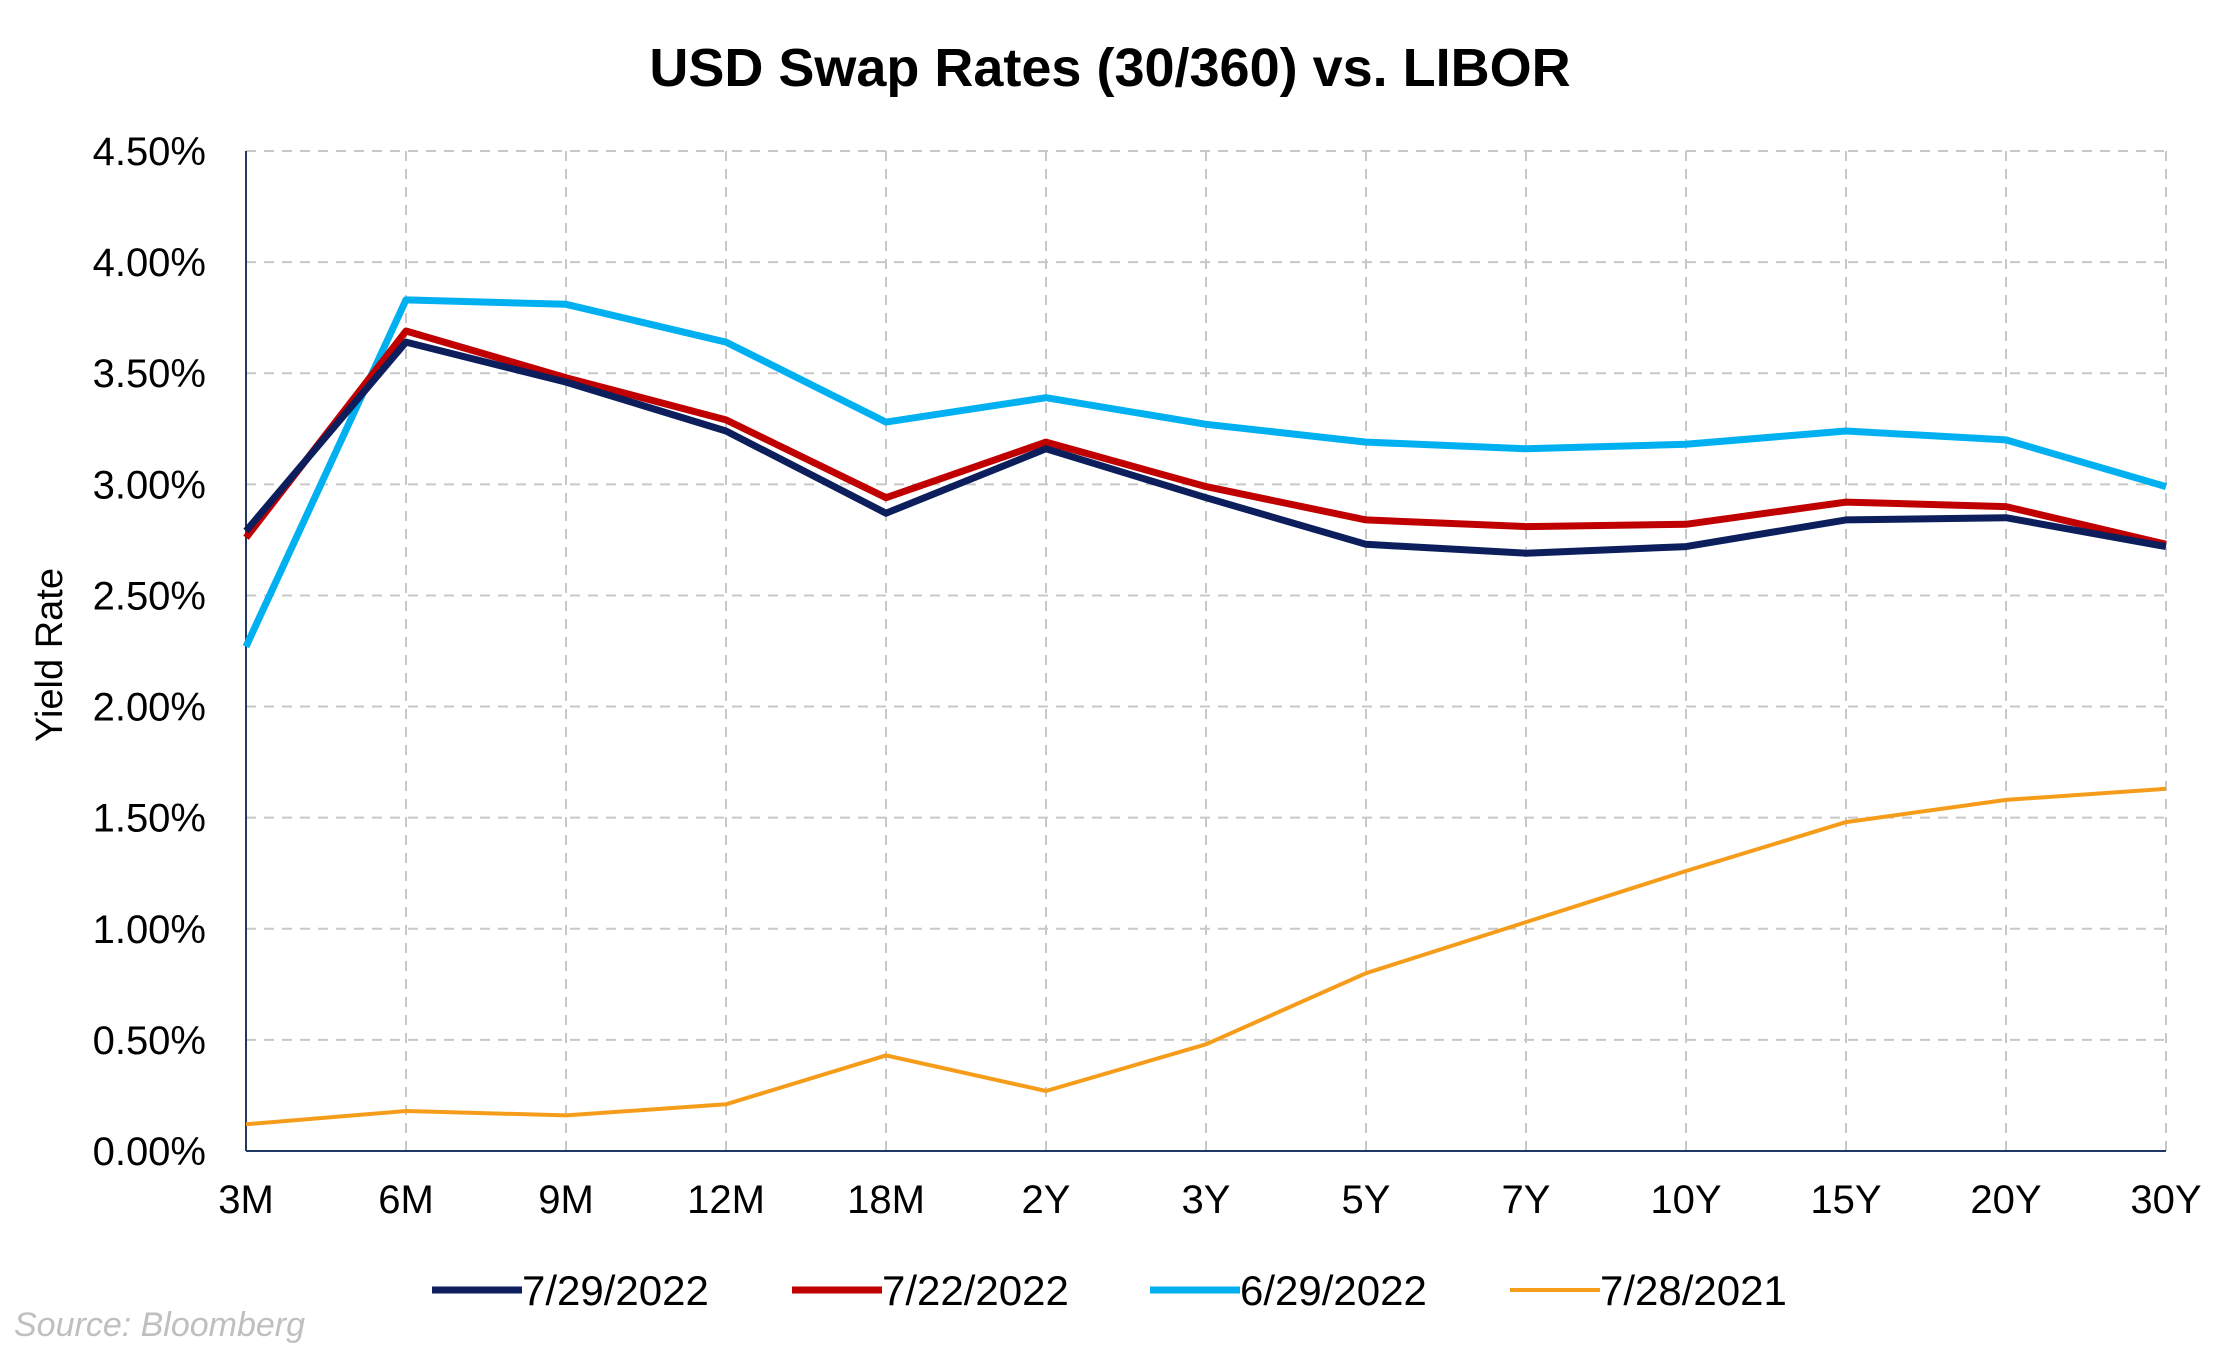 The width and height of the screenshot is (2220, 1350). What do you see at coordinates (149, 1152) in the screenshot?
I see `y-tick-label: 0.00%` at bounding box center [149, 1152].